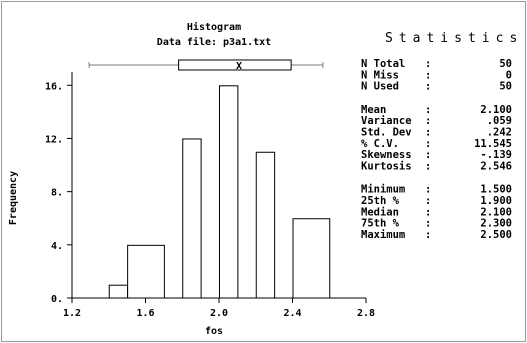 The width and height of the screenshot is (527, 343). Describe the element at coordinates (496, 201) in the screenshot. I see `stat-value: 1.900` at that location.